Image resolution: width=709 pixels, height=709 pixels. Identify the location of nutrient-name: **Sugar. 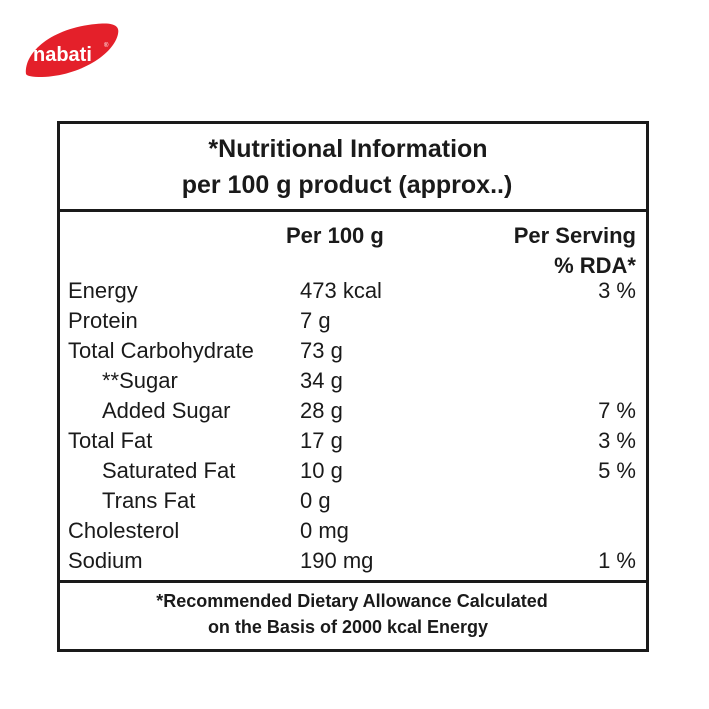
(140, 380).